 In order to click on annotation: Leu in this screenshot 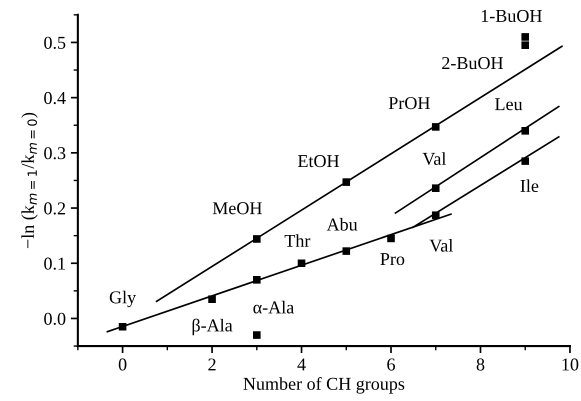, I will do `click(508, 104)`.